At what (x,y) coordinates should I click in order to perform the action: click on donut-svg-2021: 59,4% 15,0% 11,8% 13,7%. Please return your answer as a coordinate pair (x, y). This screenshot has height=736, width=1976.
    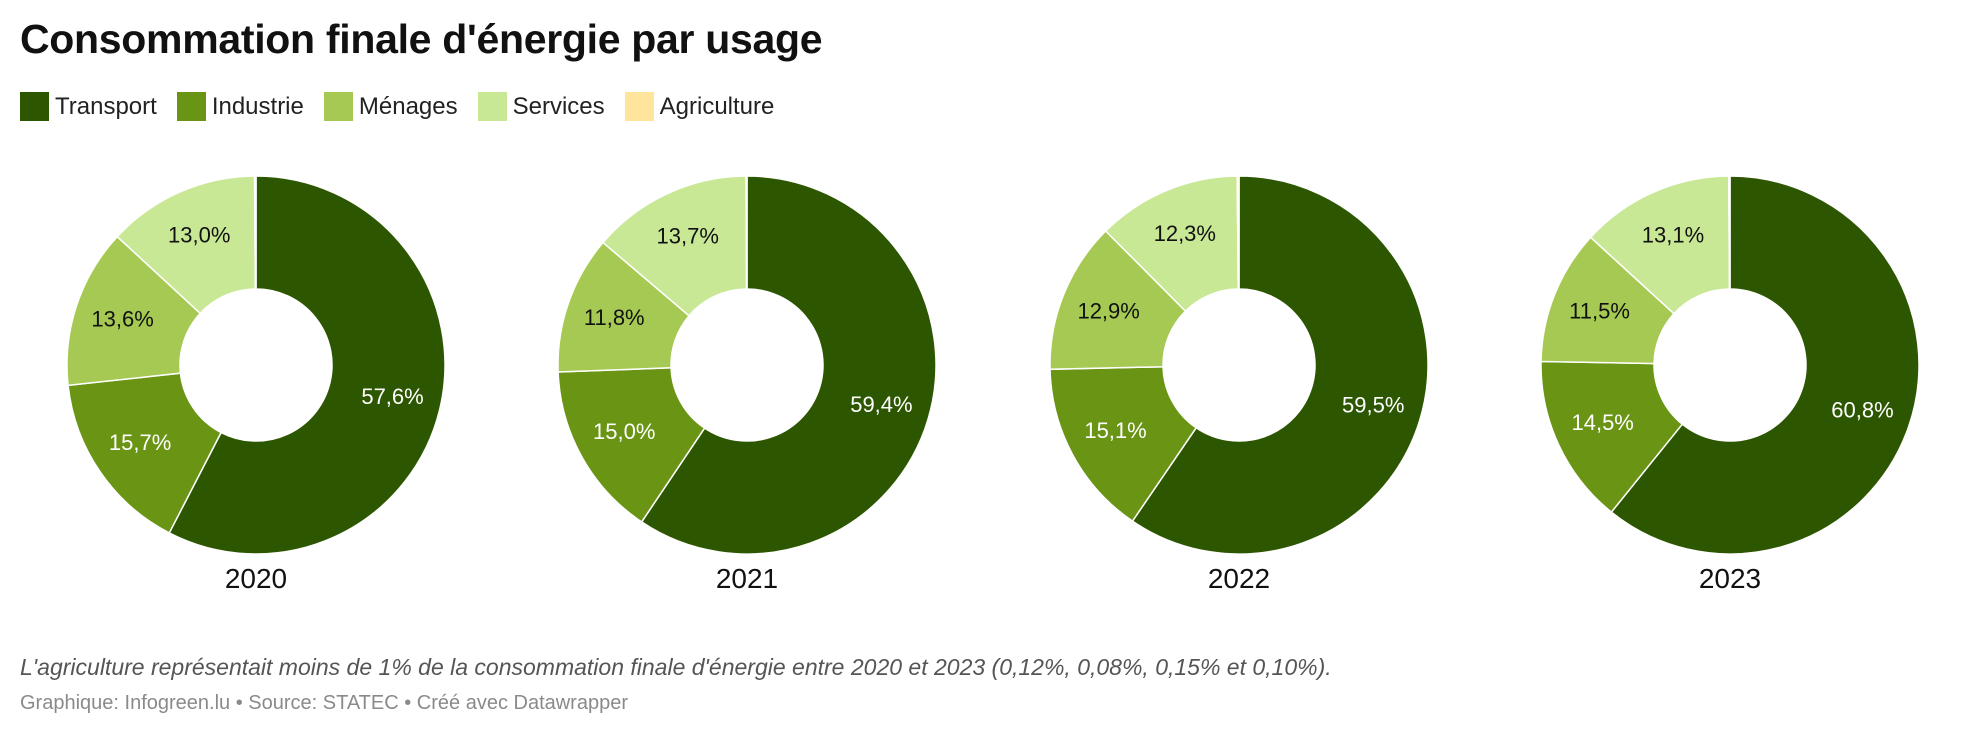
    Looking at the image, I should click on (747, 365).